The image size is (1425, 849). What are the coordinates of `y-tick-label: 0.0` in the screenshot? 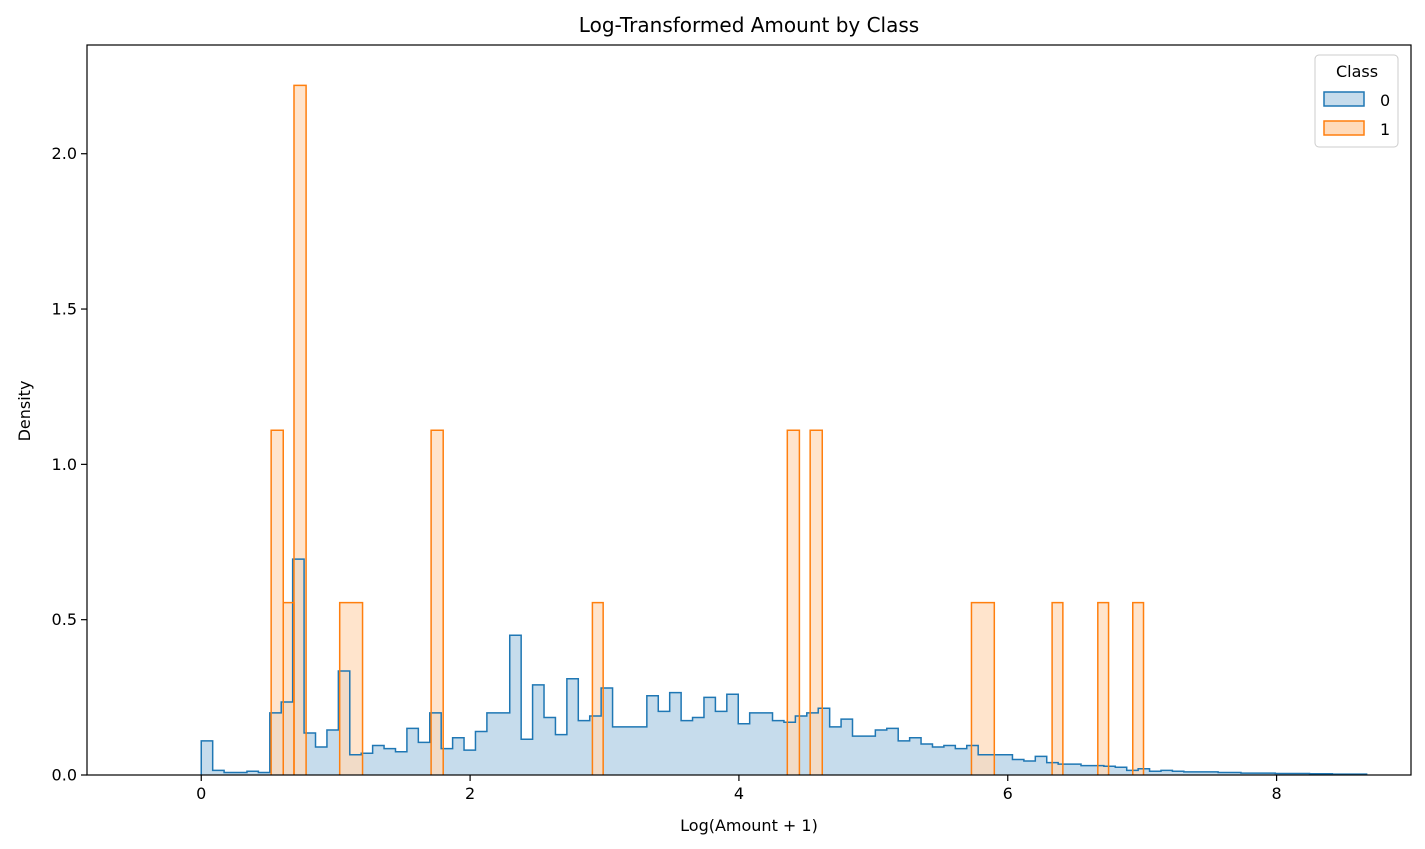 It's located at (64, 775).